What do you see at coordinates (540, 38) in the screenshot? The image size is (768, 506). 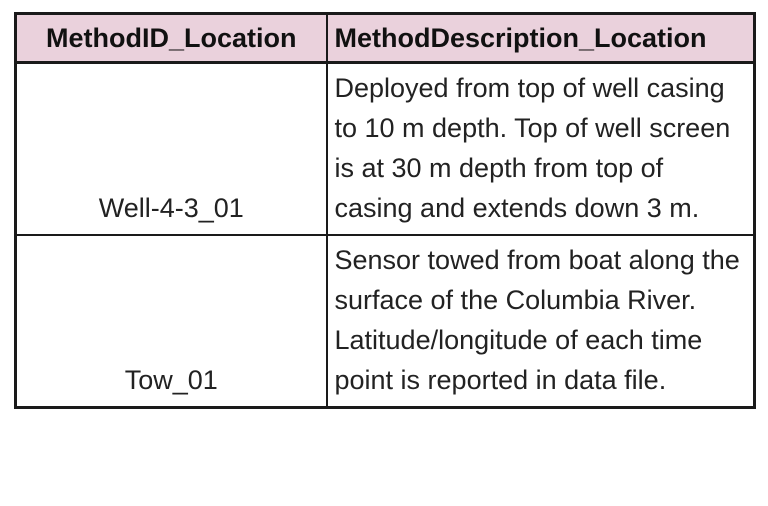 I see `column-header-method-description: MethodDescription_Location` at bounding box center [540, 38].